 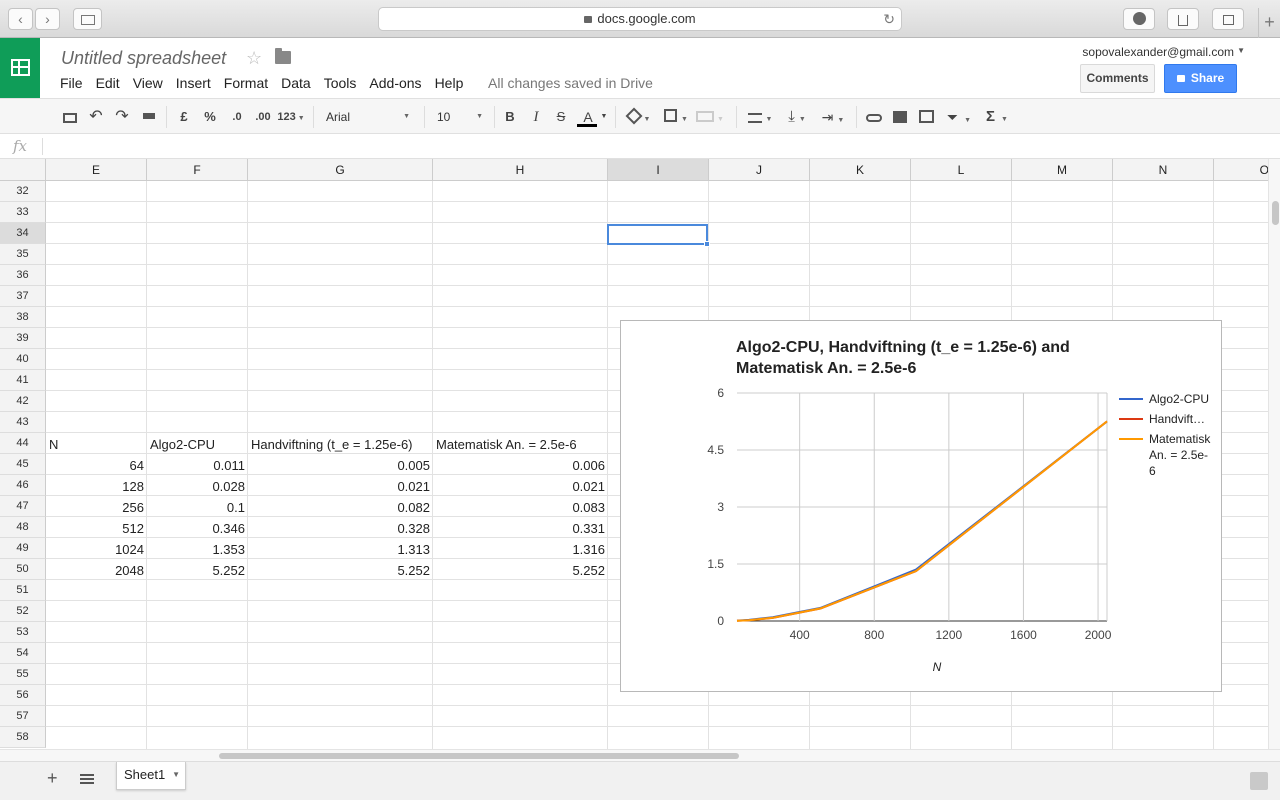 What do you see at coordinates (23, 212) in the screenshot?
I see `row-header: 33` at bounding box center [23, 212].